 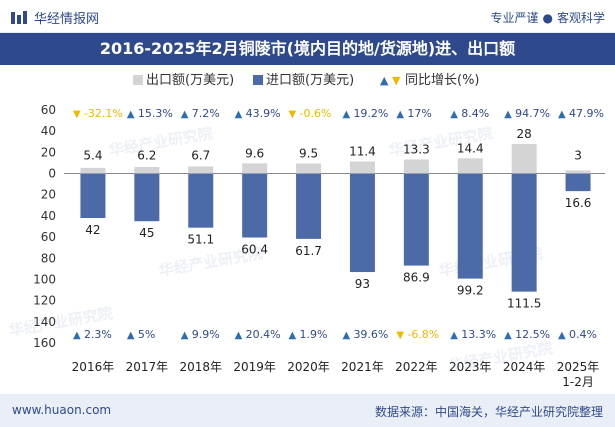 I want to click on legend-swatch-export, so click(x=138, y=80).